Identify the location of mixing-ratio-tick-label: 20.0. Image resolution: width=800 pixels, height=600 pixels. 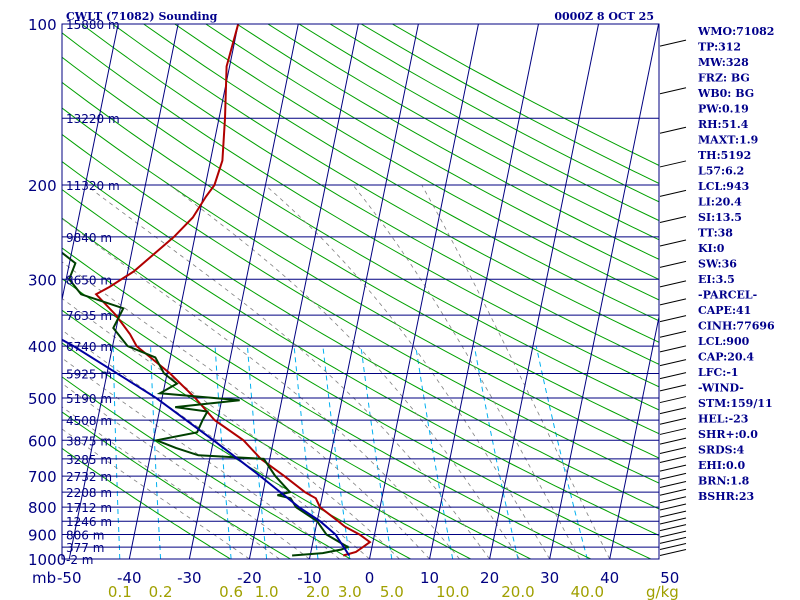
(517, 591).